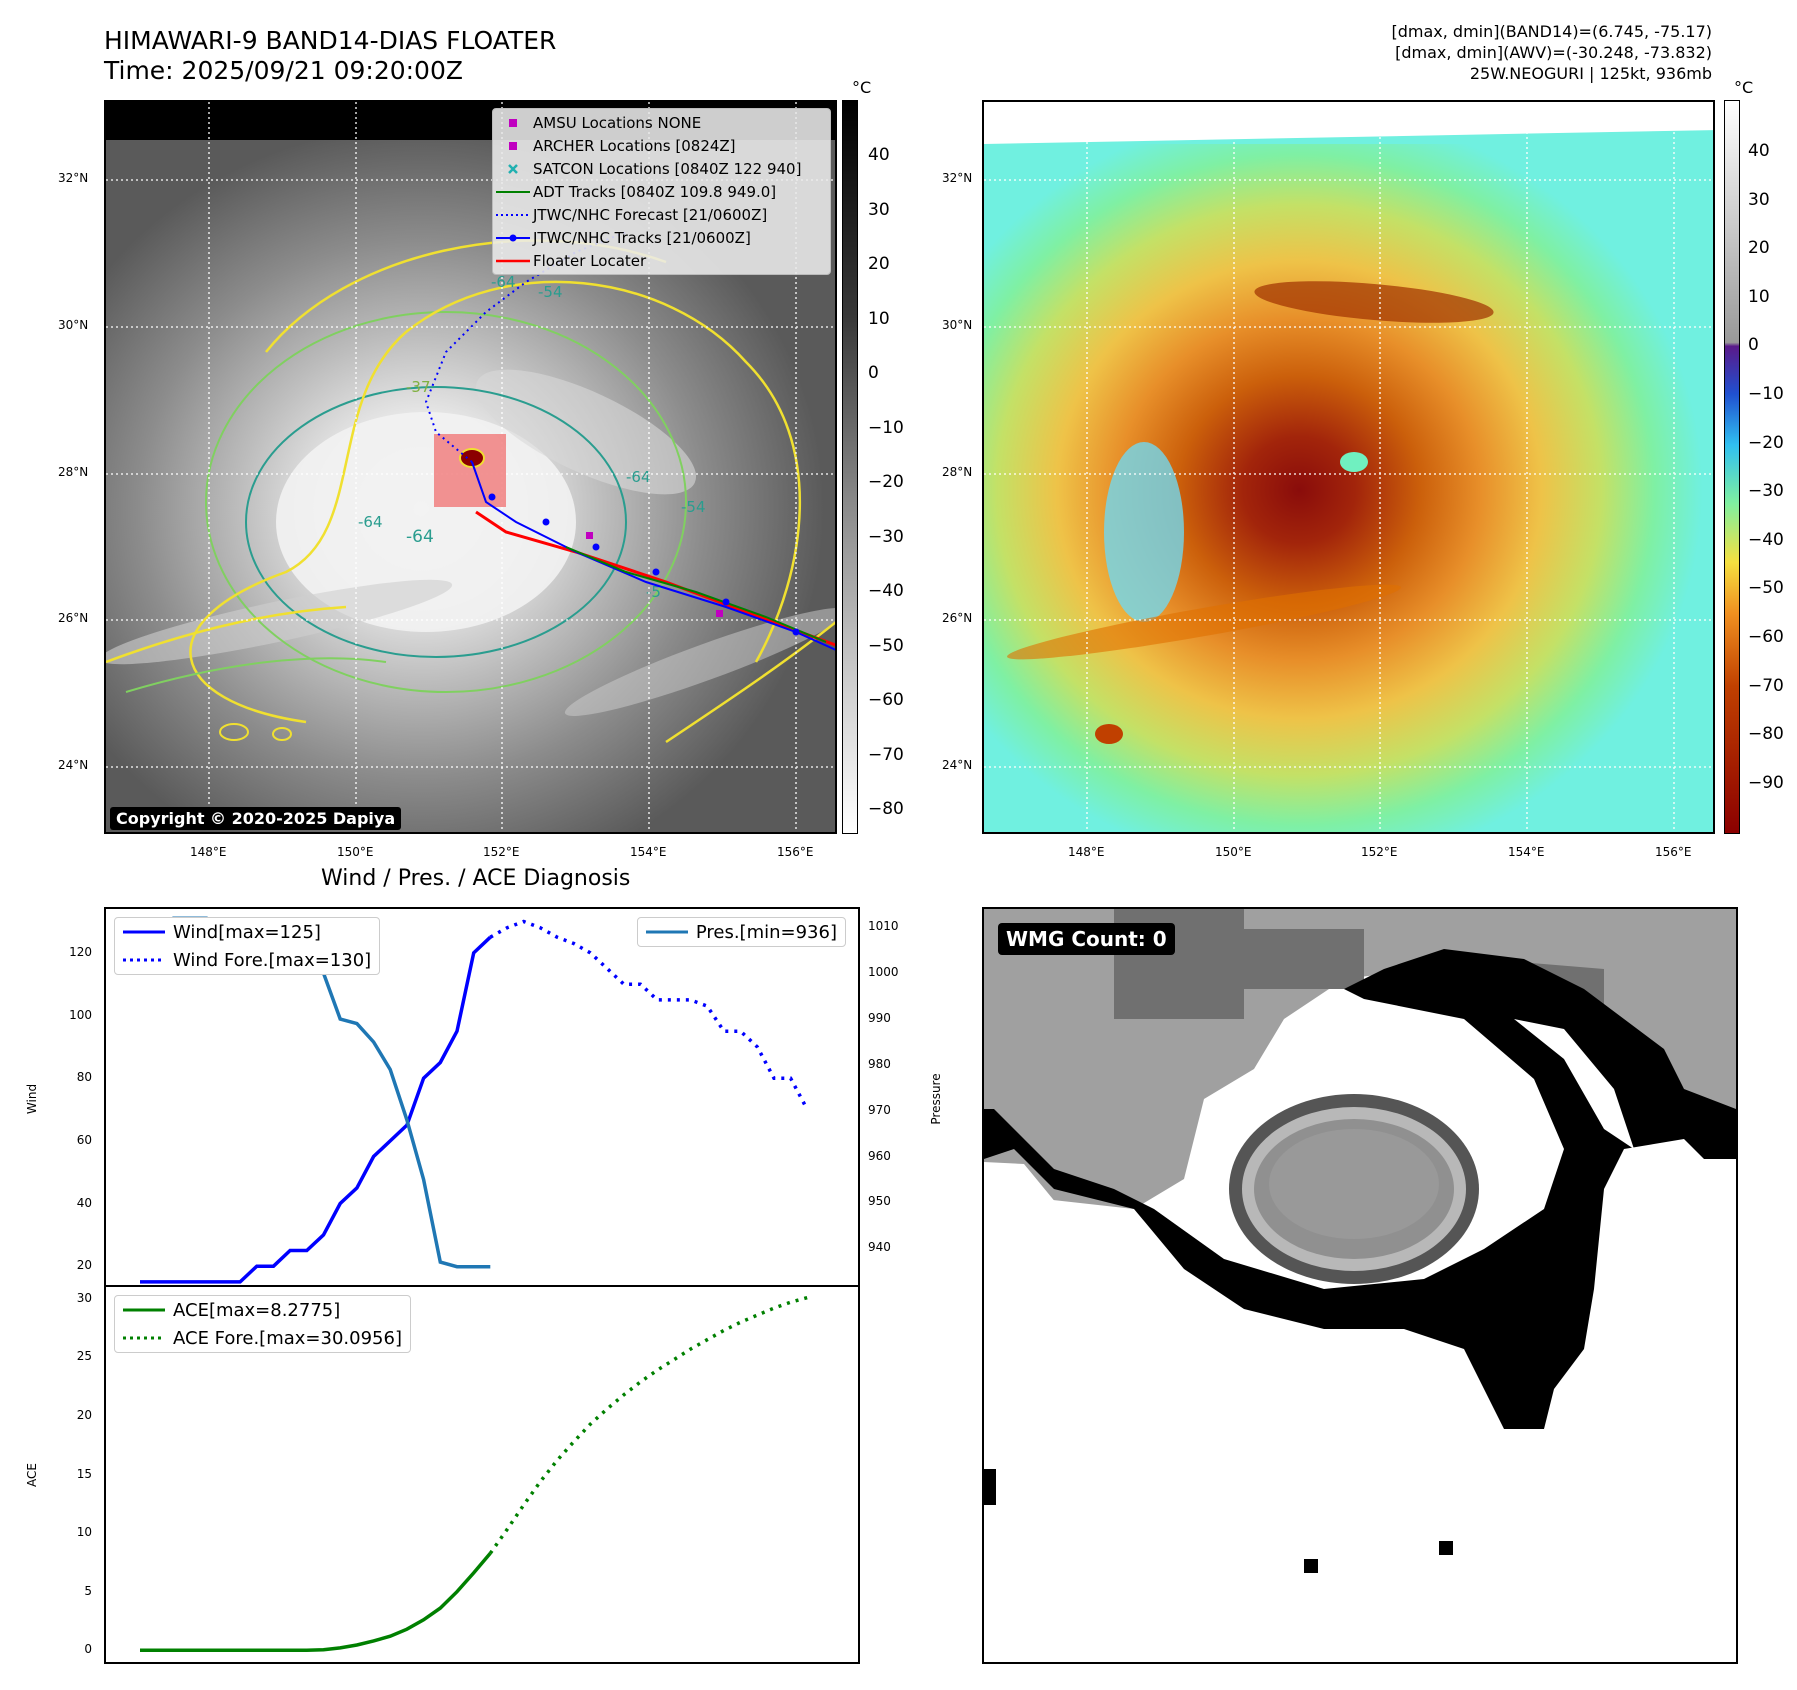 Image resolution: width=1797 pixels, height=1690 pixels. What do you see at coordinates (232, 1310) in the screenshot?
I see `legend-item-ace: ACE[max=8.2775]` at bounding box center [232, 1310].